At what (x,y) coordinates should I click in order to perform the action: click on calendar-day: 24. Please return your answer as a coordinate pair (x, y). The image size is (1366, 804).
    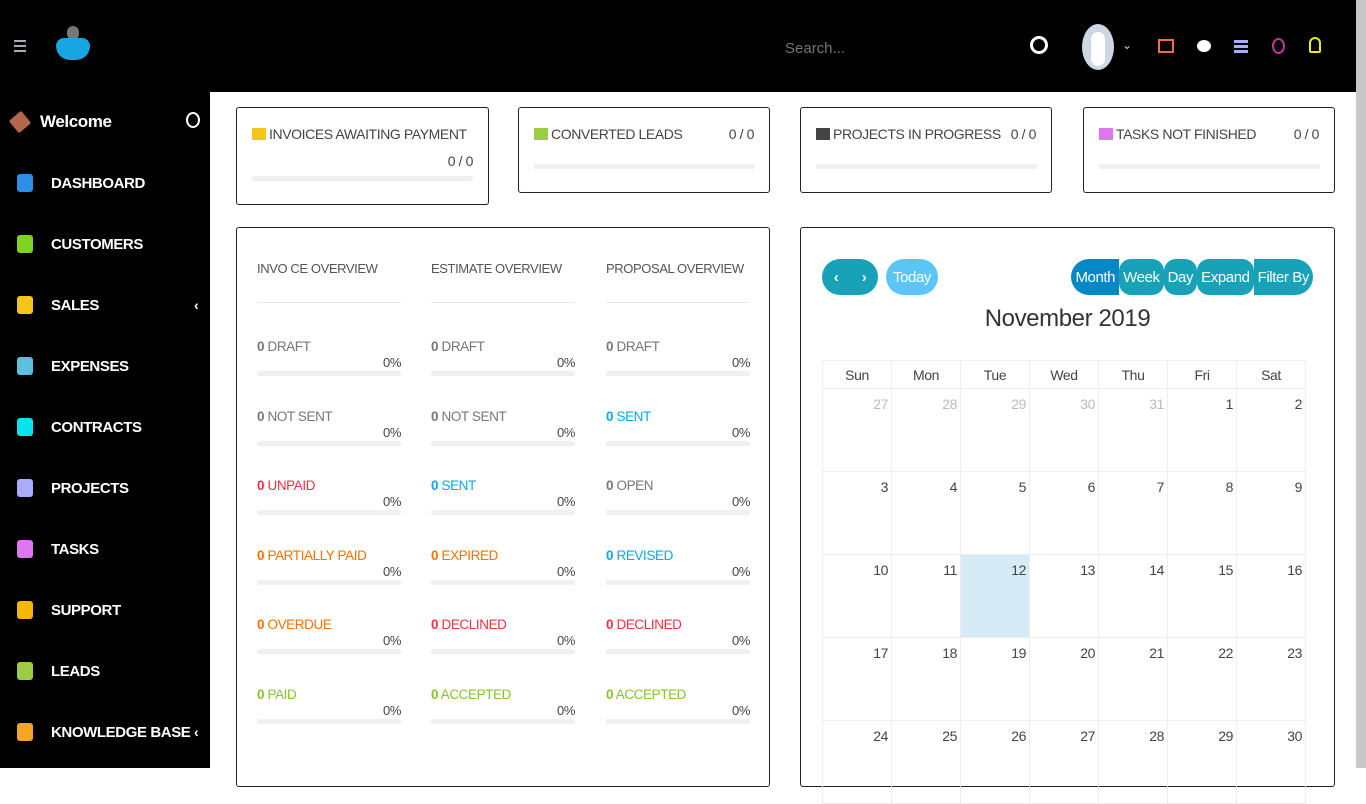
    Looking at the image, I should click on (857, 762).